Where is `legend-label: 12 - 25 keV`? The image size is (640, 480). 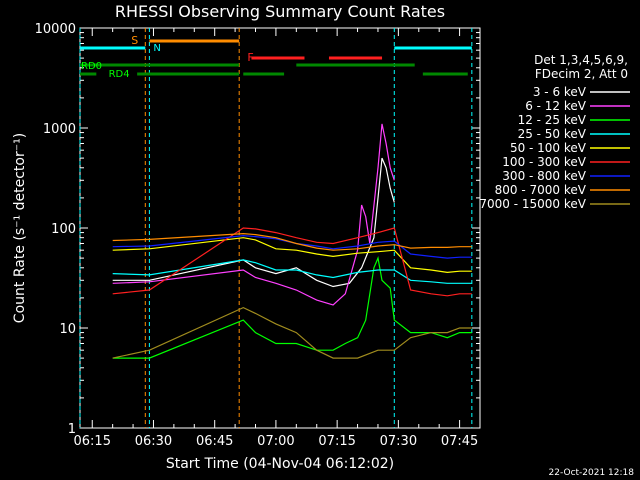 legend-label: 12 - 25 keV is located at coordinates (552, 120).